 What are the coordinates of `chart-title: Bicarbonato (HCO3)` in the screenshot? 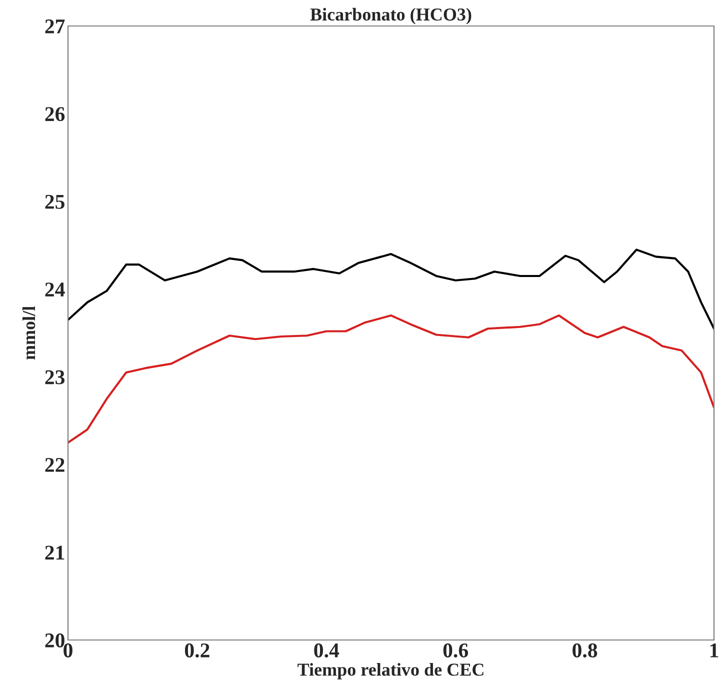 It's located at (391, 16).